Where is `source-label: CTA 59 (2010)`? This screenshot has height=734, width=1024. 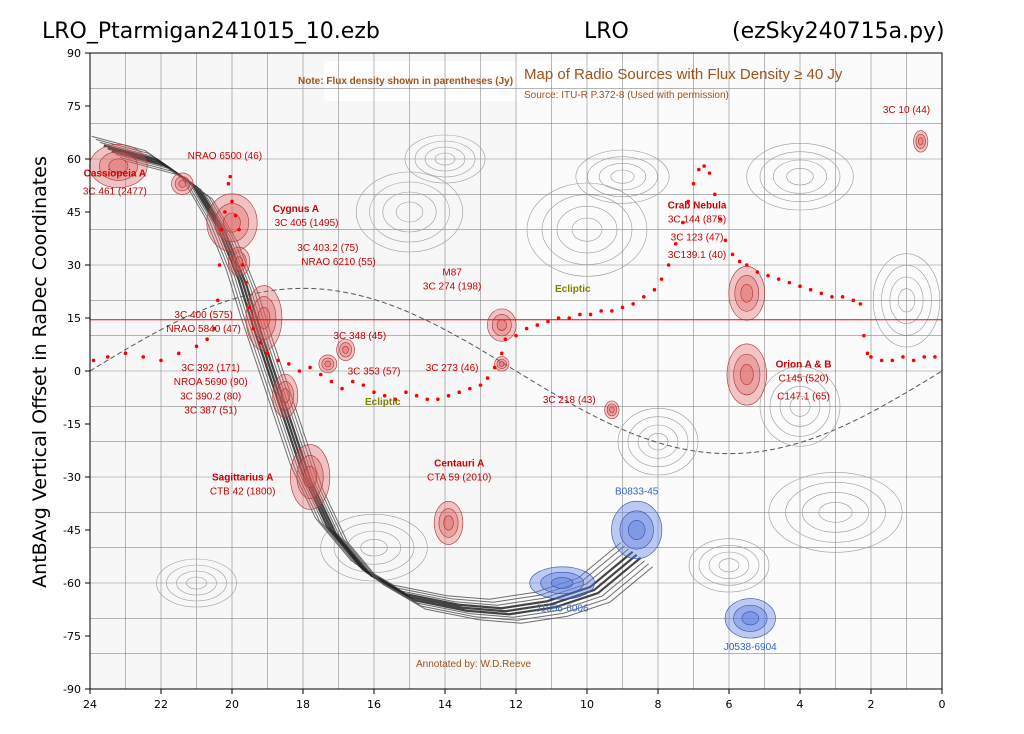
source-label: CTA 59 (2010) is located at coordinates (459, 478).